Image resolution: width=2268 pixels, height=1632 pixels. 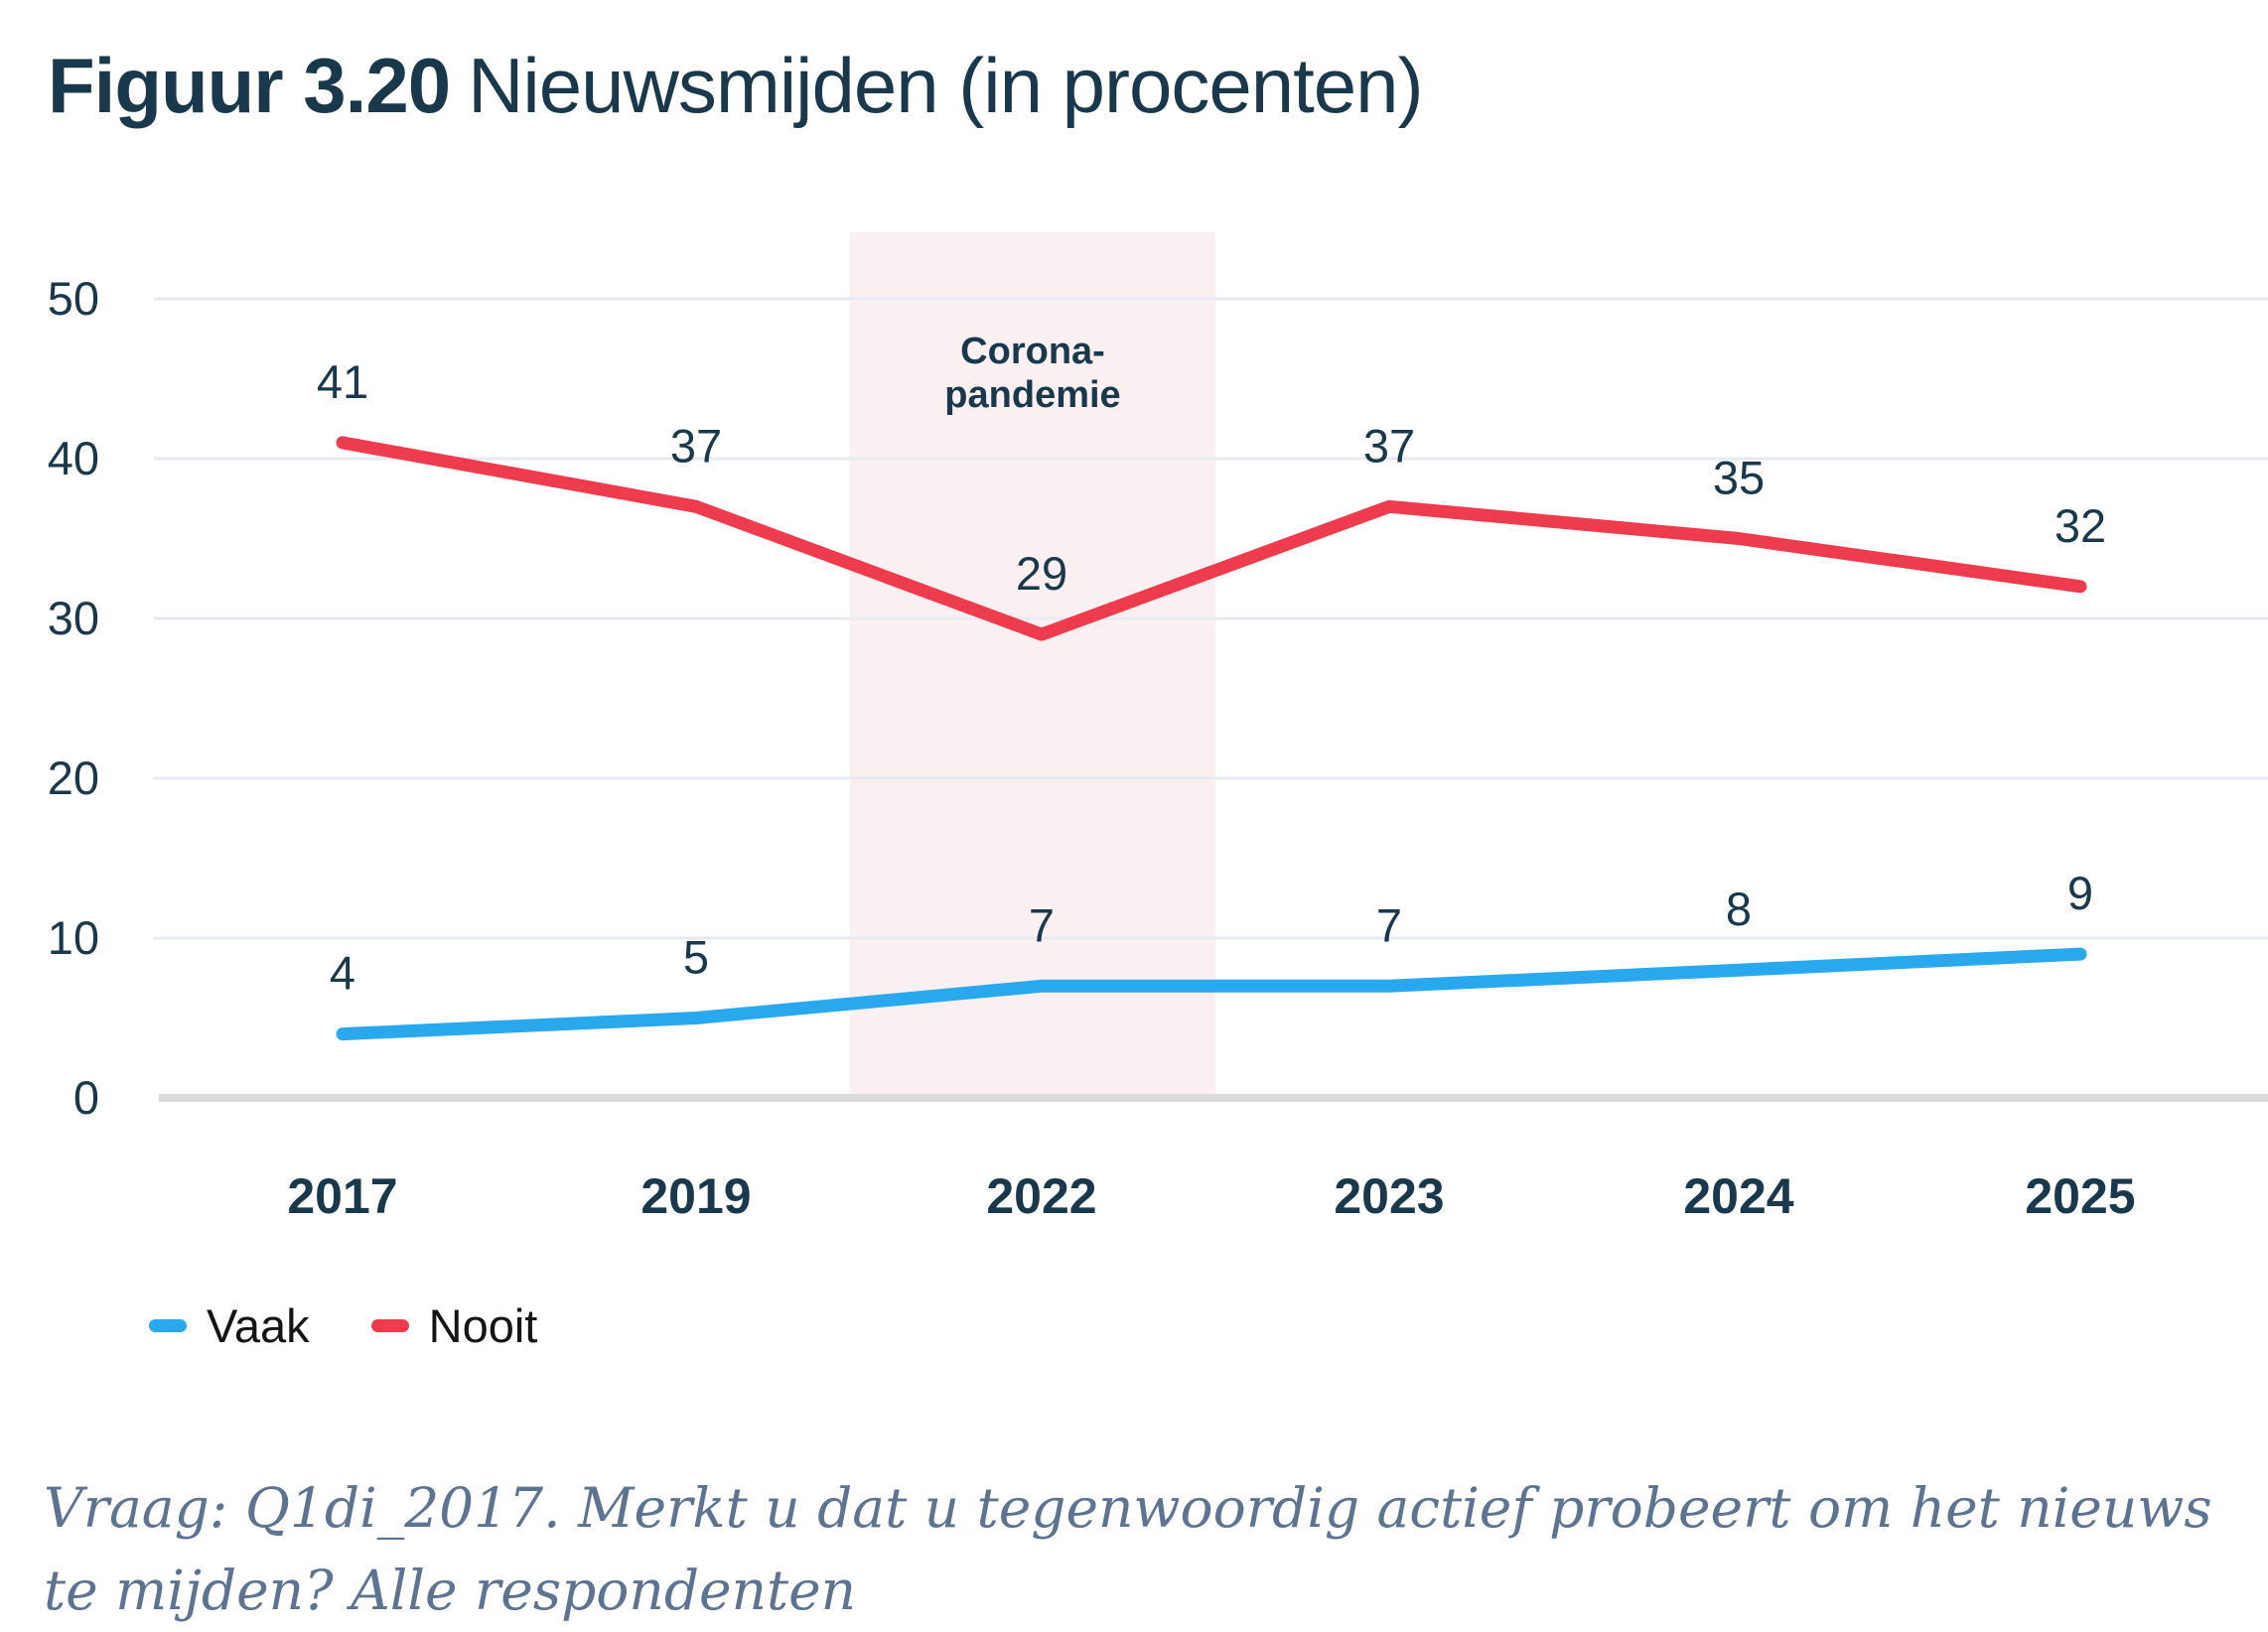 I want to click on data-label-nooit-2022: 29, so click(x=1041, y=573).